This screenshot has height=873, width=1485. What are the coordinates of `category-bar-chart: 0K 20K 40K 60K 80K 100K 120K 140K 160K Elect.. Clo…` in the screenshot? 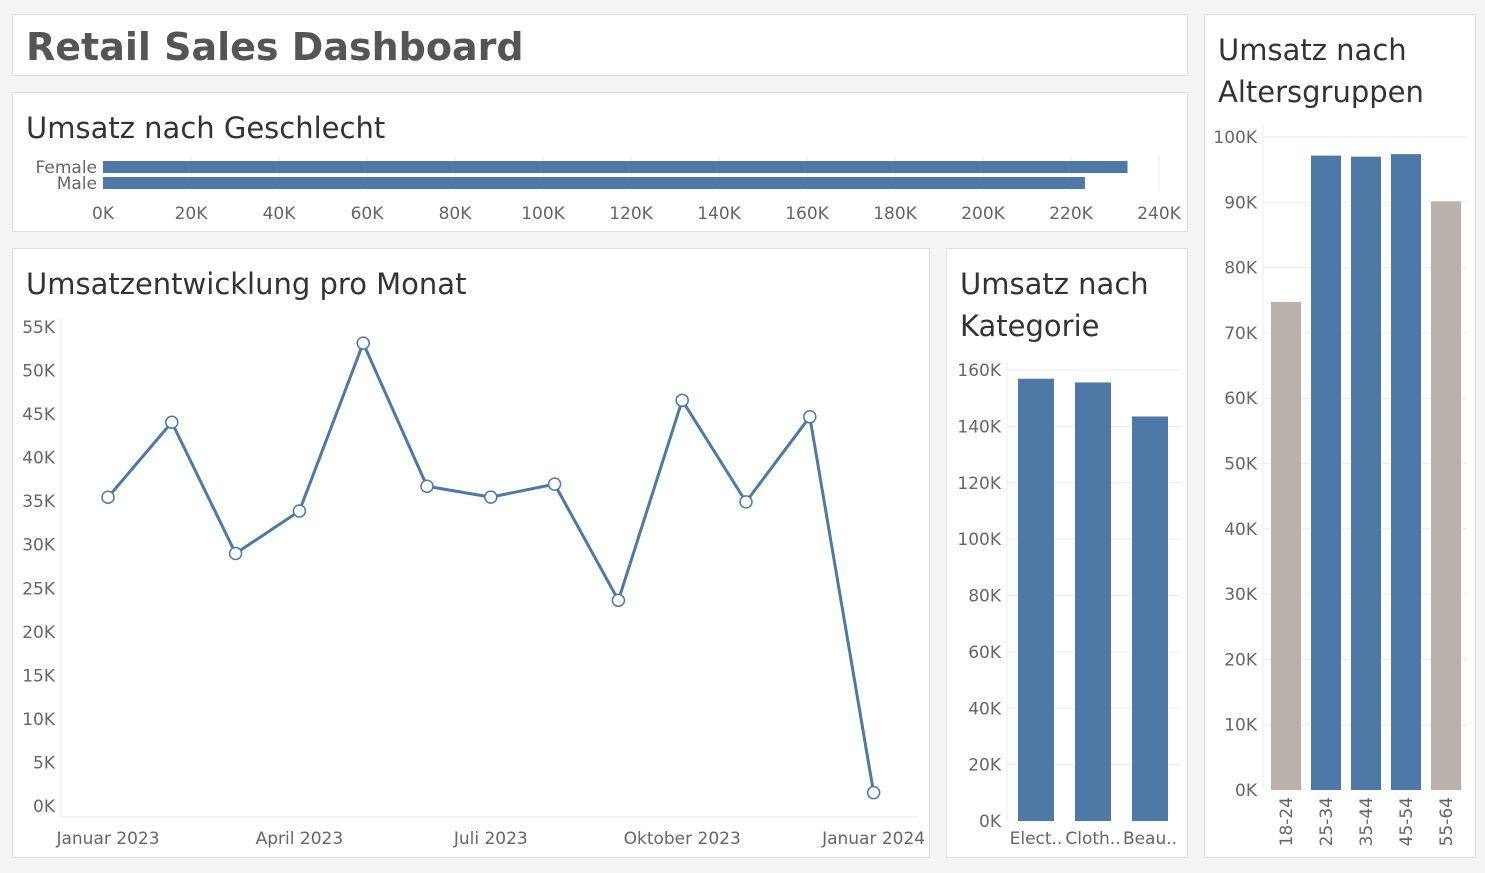 It's located at (1069, 605).